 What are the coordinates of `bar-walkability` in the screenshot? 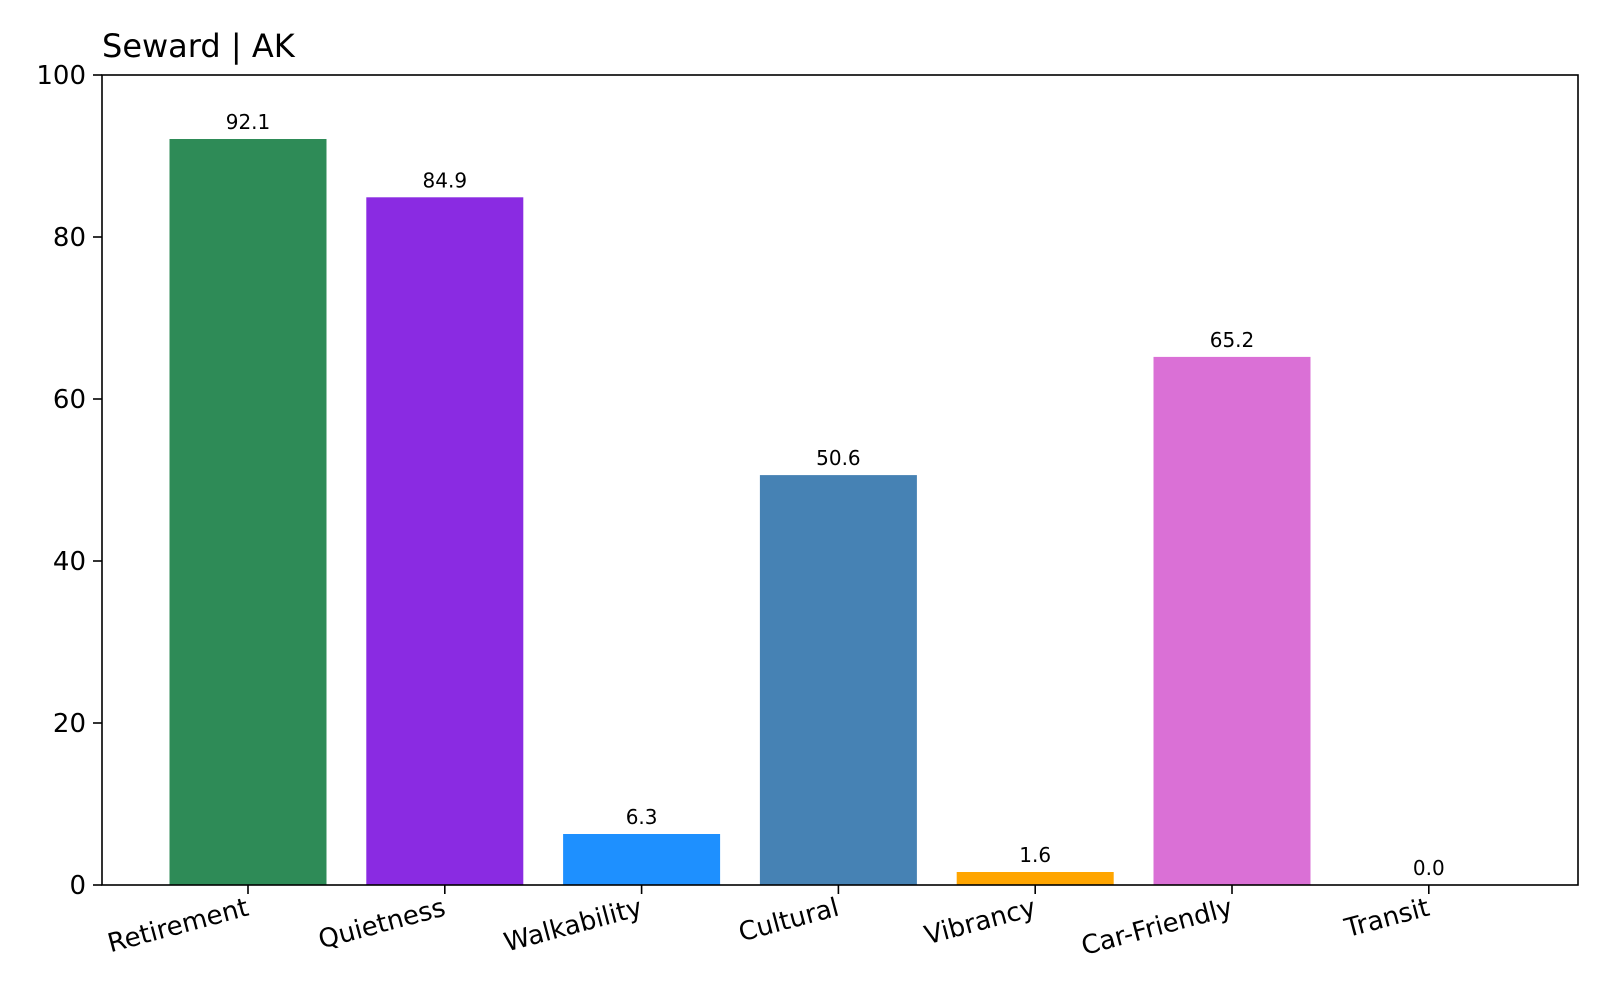 It's located at (642, 859).